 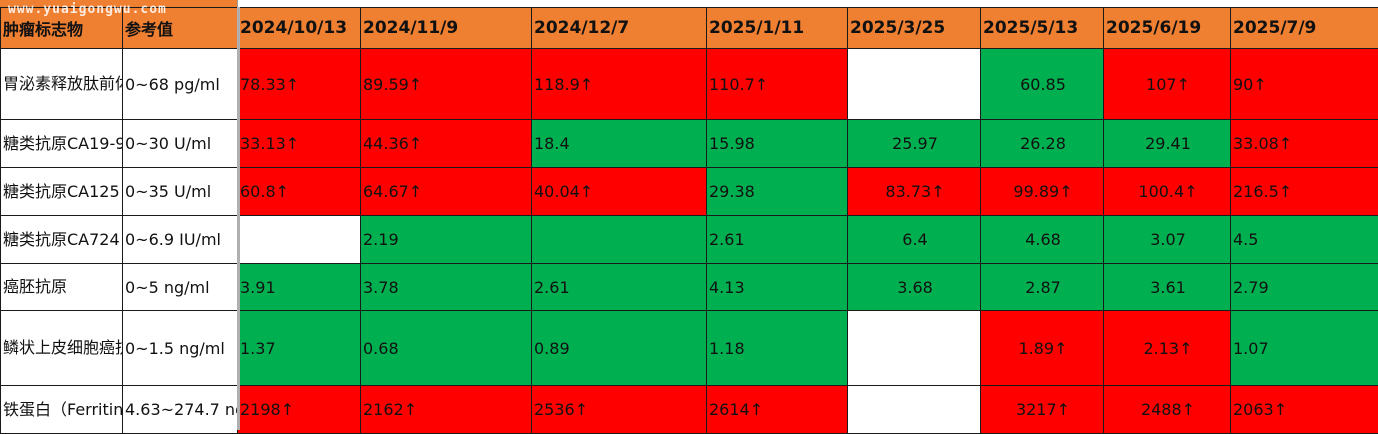 I want to click on value-cell: 3.07, so click(x=1167, y=240).